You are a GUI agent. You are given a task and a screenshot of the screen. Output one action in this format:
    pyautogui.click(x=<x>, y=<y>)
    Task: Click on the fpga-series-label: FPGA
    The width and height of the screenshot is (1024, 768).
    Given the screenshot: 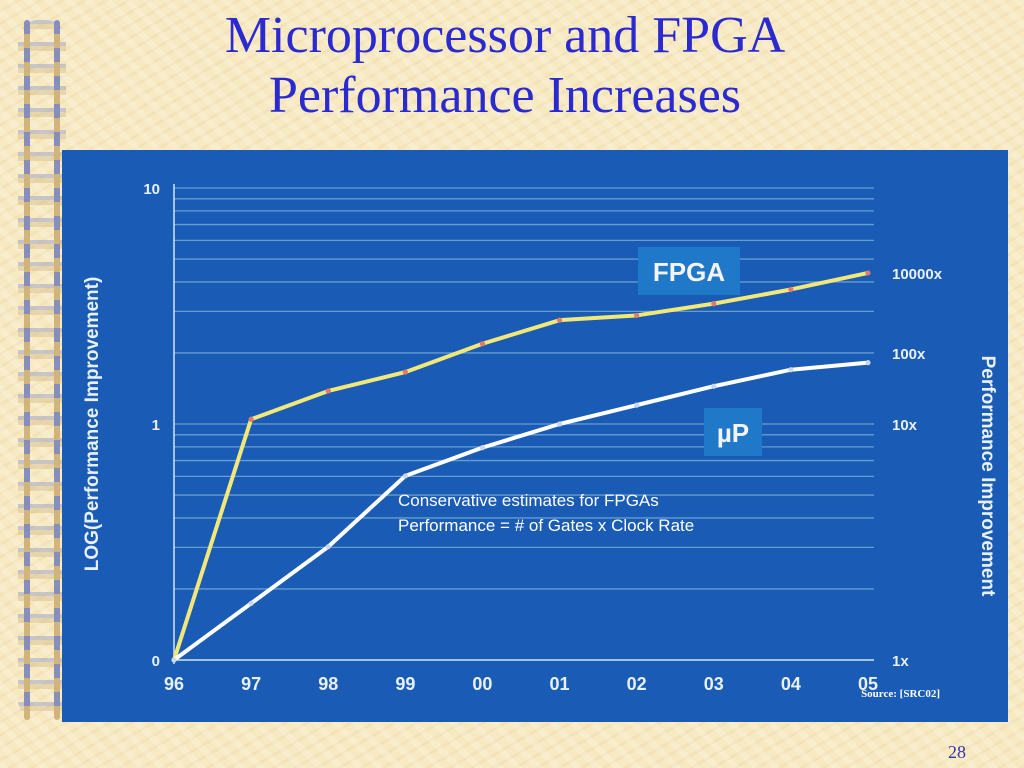 What is the action you would take?
    pyautogui.click(x=689, y=272)
    